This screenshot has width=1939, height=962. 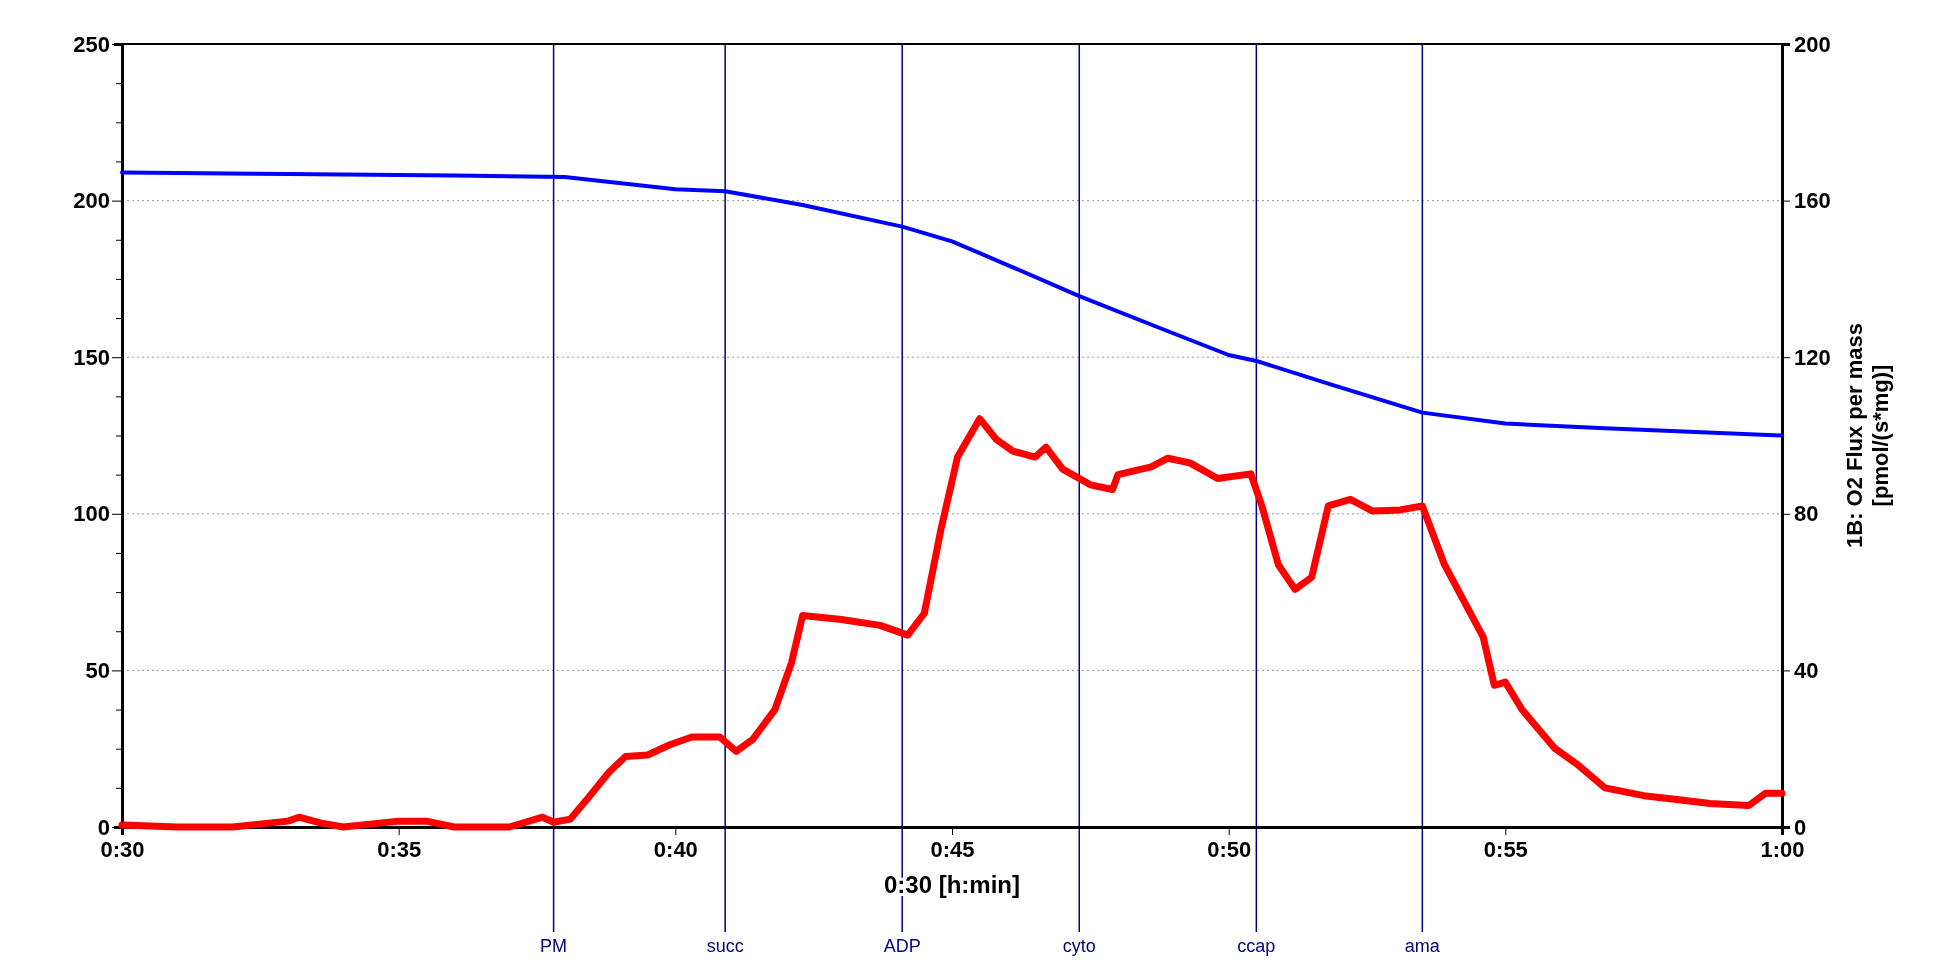 What do you see at coordinates (1812, 44) in the screenshot?
I see `y2-tick-label: 200` at bounding box center [1812, 44].